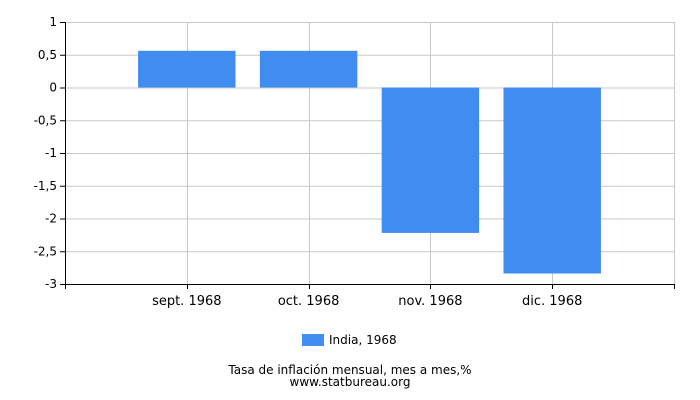 The height and width of the screenshot is (400, 700). I want to click on source-link: www.statbureau.org, so click(350, 382).